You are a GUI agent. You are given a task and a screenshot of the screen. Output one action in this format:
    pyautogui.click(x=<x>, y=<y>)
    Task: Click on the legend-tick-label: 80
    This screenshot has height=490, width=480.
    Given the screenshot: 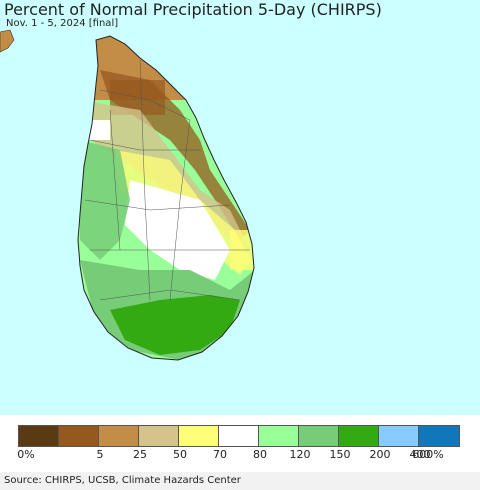 What is the action you would take?
    pyautogui.click(x=260, y=454)
    